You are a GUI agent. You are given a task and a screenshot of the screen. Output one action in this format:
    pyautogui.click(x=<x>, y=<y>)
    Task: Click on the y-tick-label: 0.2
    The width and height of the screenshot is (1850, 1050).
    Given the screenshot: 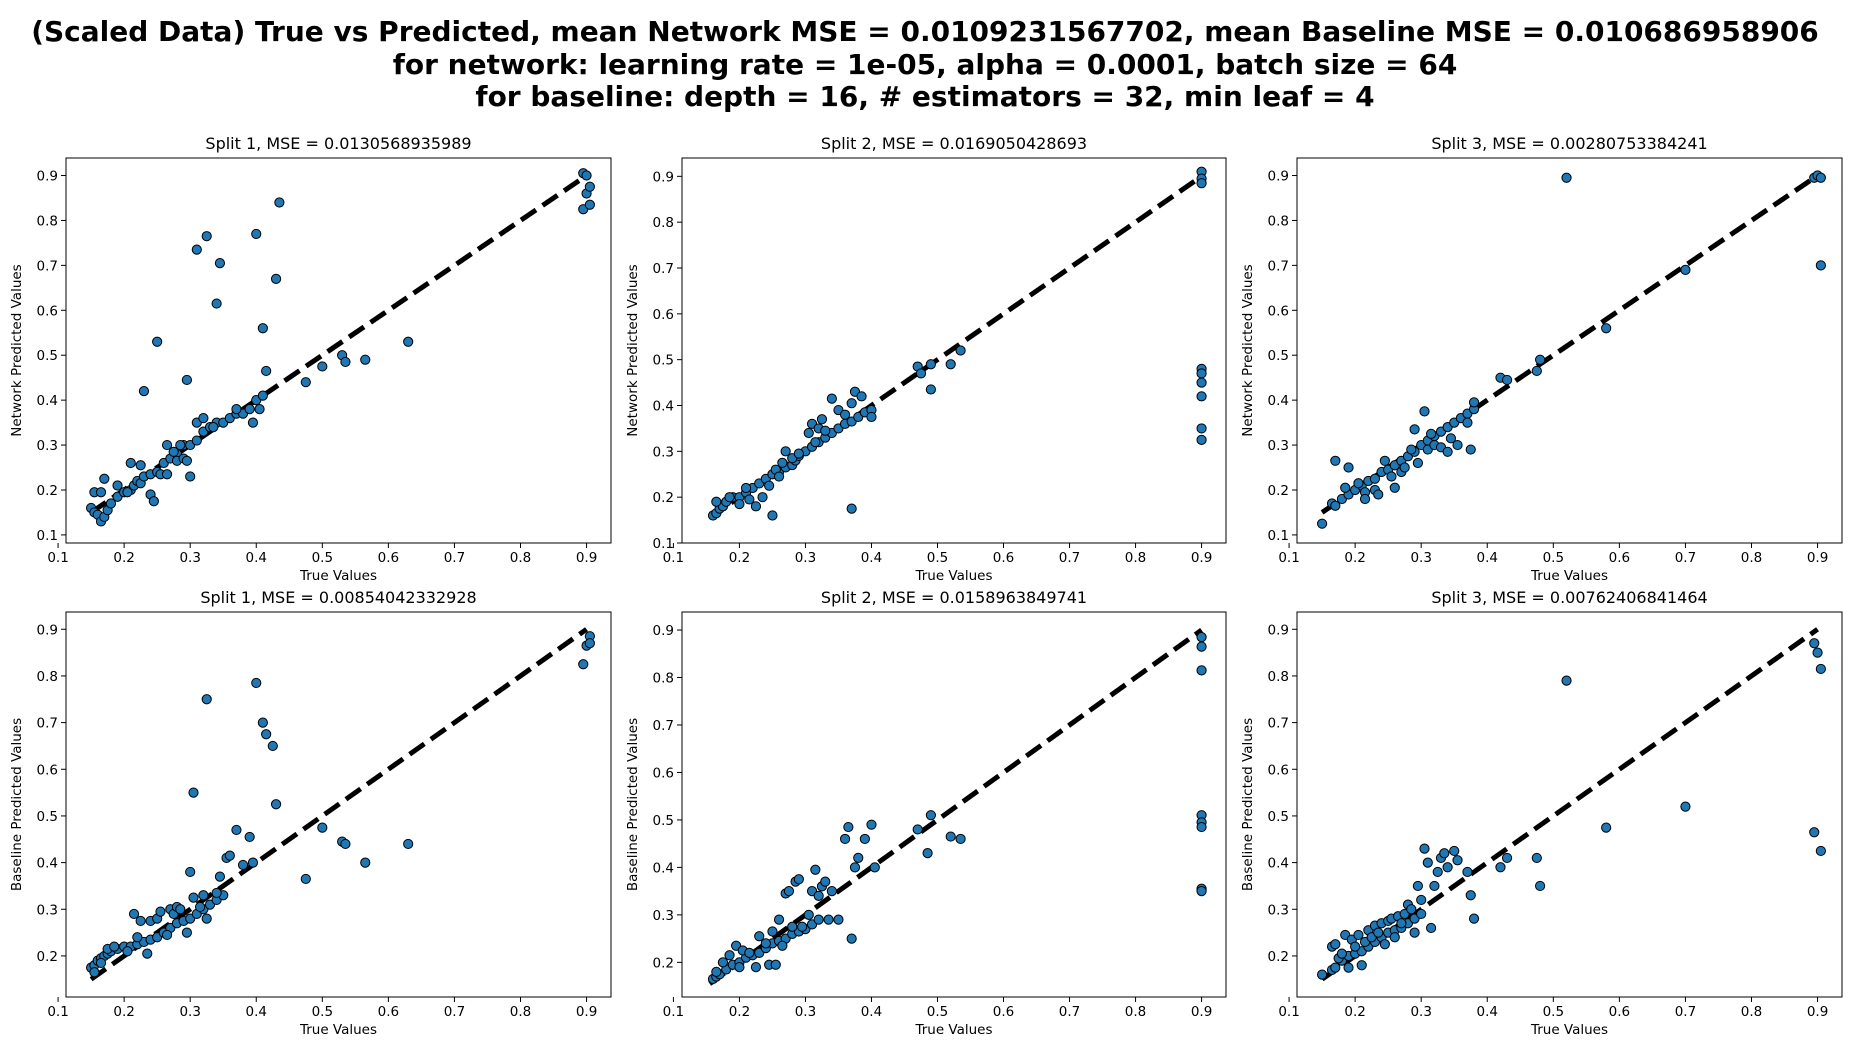 What is the action you would take?
    pyautogui.click(x=47, y=957)
    